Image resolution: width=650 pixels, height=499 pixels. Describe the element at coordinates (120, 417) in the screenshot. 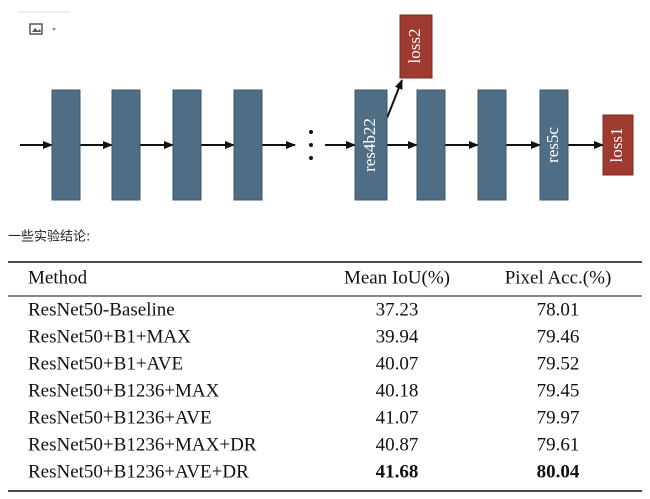

I see `table-cell: ResNet50+B1236+AVE` at that location.